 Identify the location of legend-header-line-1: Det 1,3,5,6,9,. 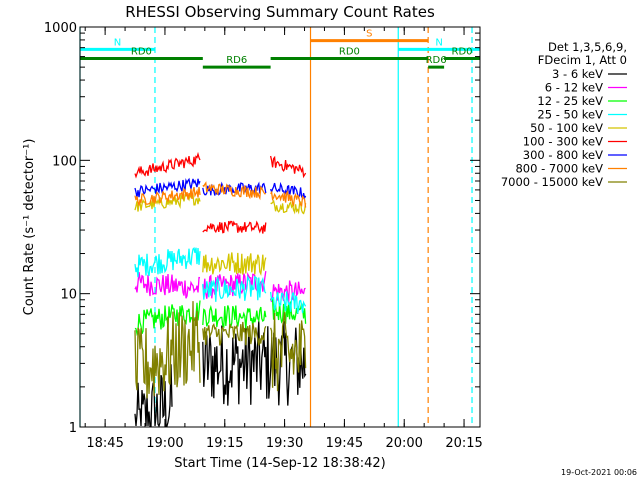
(587, 47).